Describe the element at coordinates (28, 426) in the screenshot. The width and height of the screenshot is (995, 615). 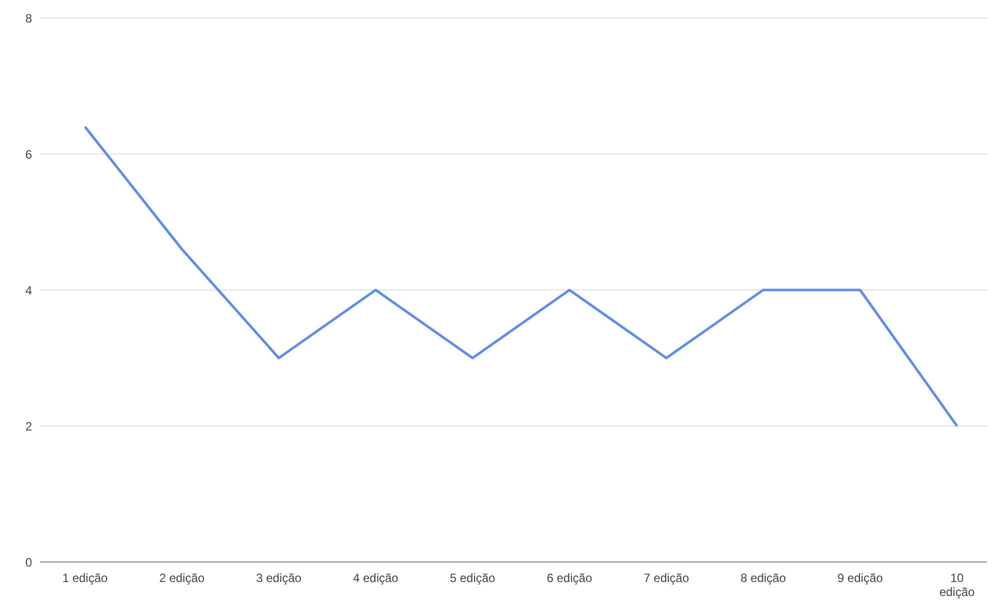
I see `y-tick-label: 2` at that location.